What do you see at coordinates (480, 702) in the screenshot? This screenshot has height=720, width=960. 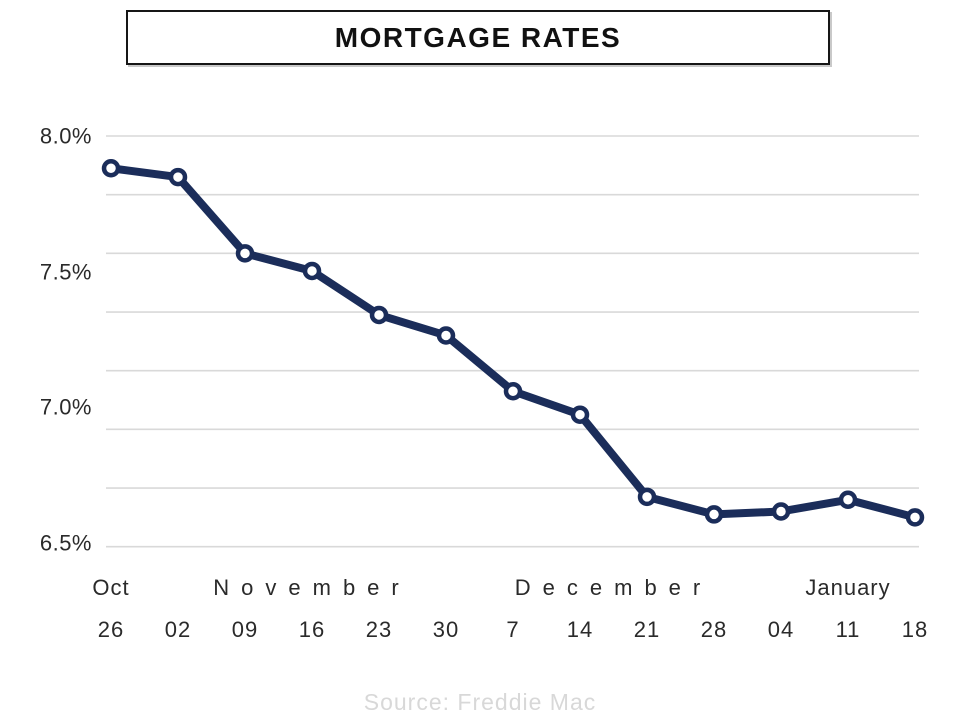 I see `source-caption: Source: Freddie Mac` at bounding box center [480, 702].